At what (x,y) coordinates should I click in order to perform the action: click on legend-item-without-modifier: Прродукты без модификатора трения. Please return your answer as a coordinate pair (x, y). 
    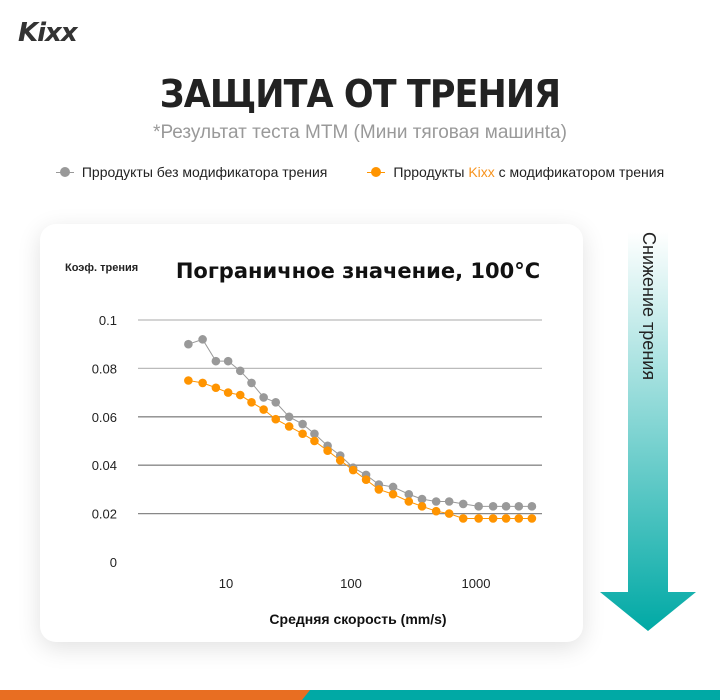
    Looking at the image, I should click on (191, 172).